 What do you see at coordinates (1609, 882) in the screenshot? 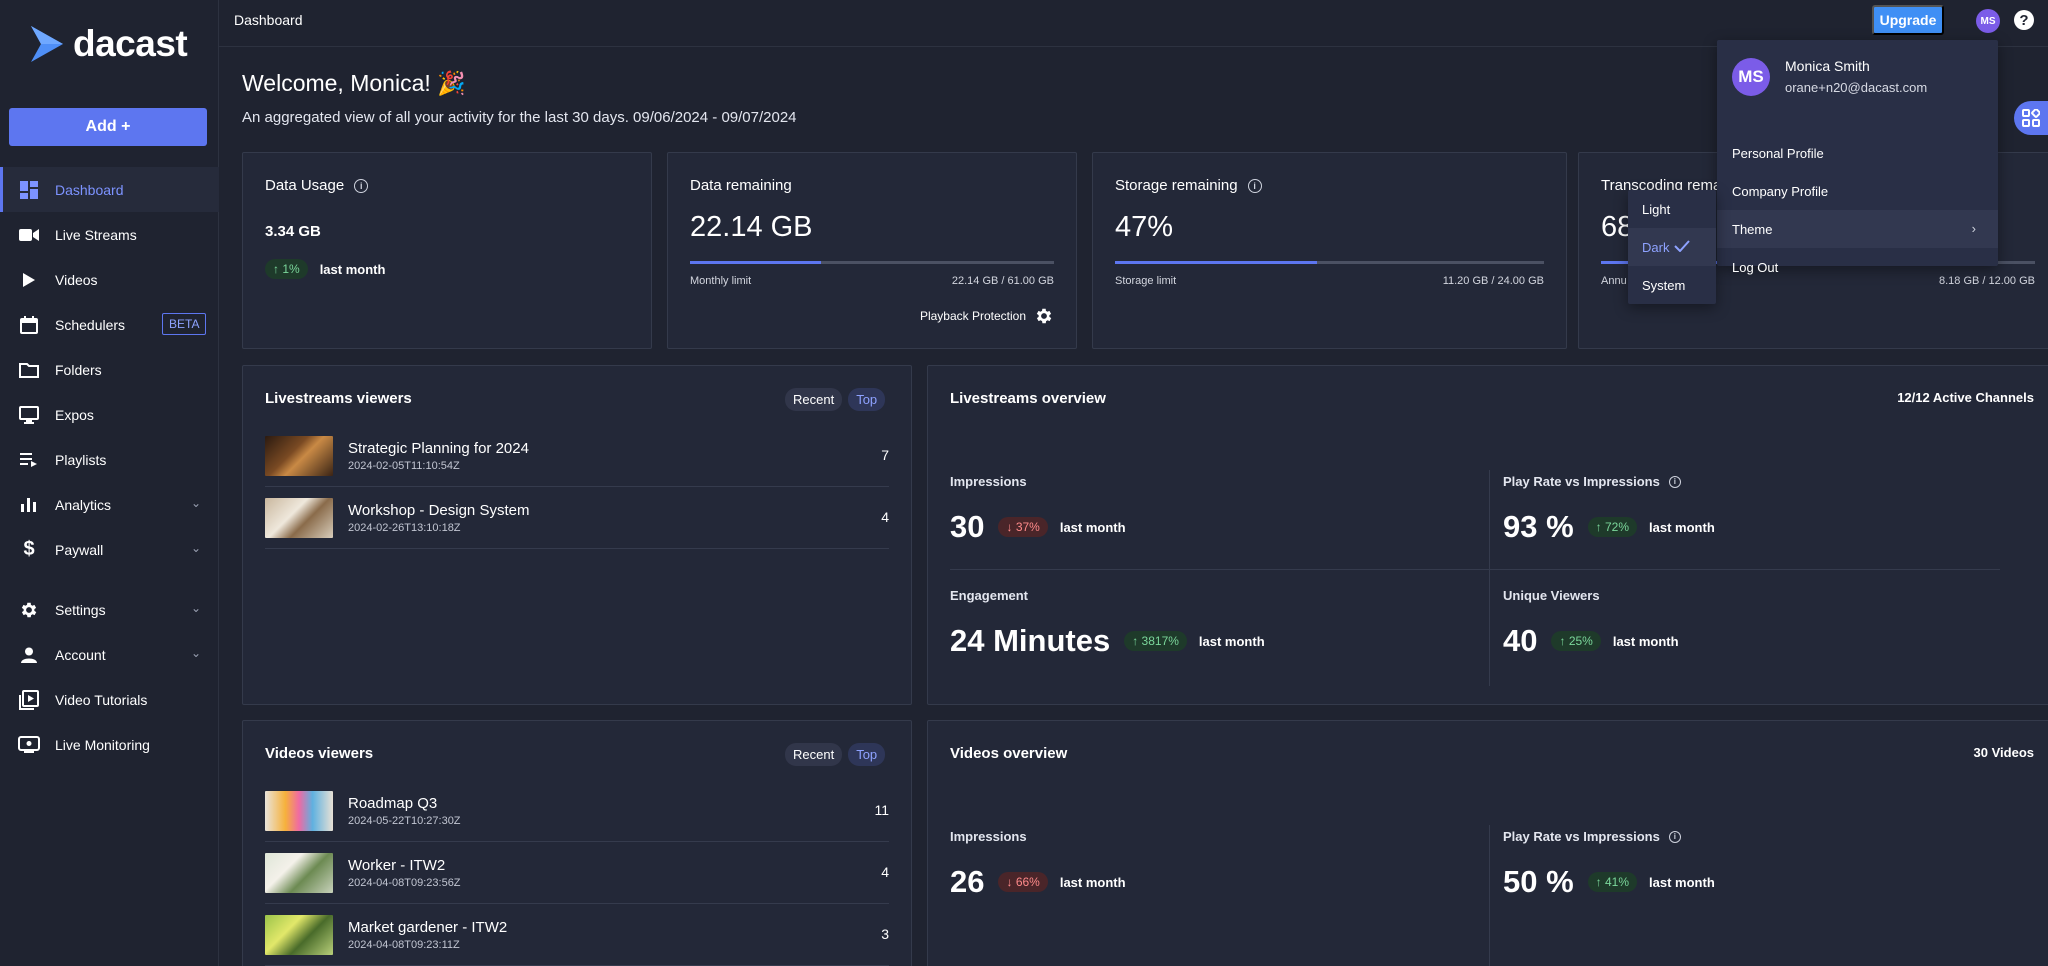
I see `metric-value-row: 50 % ↑ 41% last month` at bounding box center [1609, 882].